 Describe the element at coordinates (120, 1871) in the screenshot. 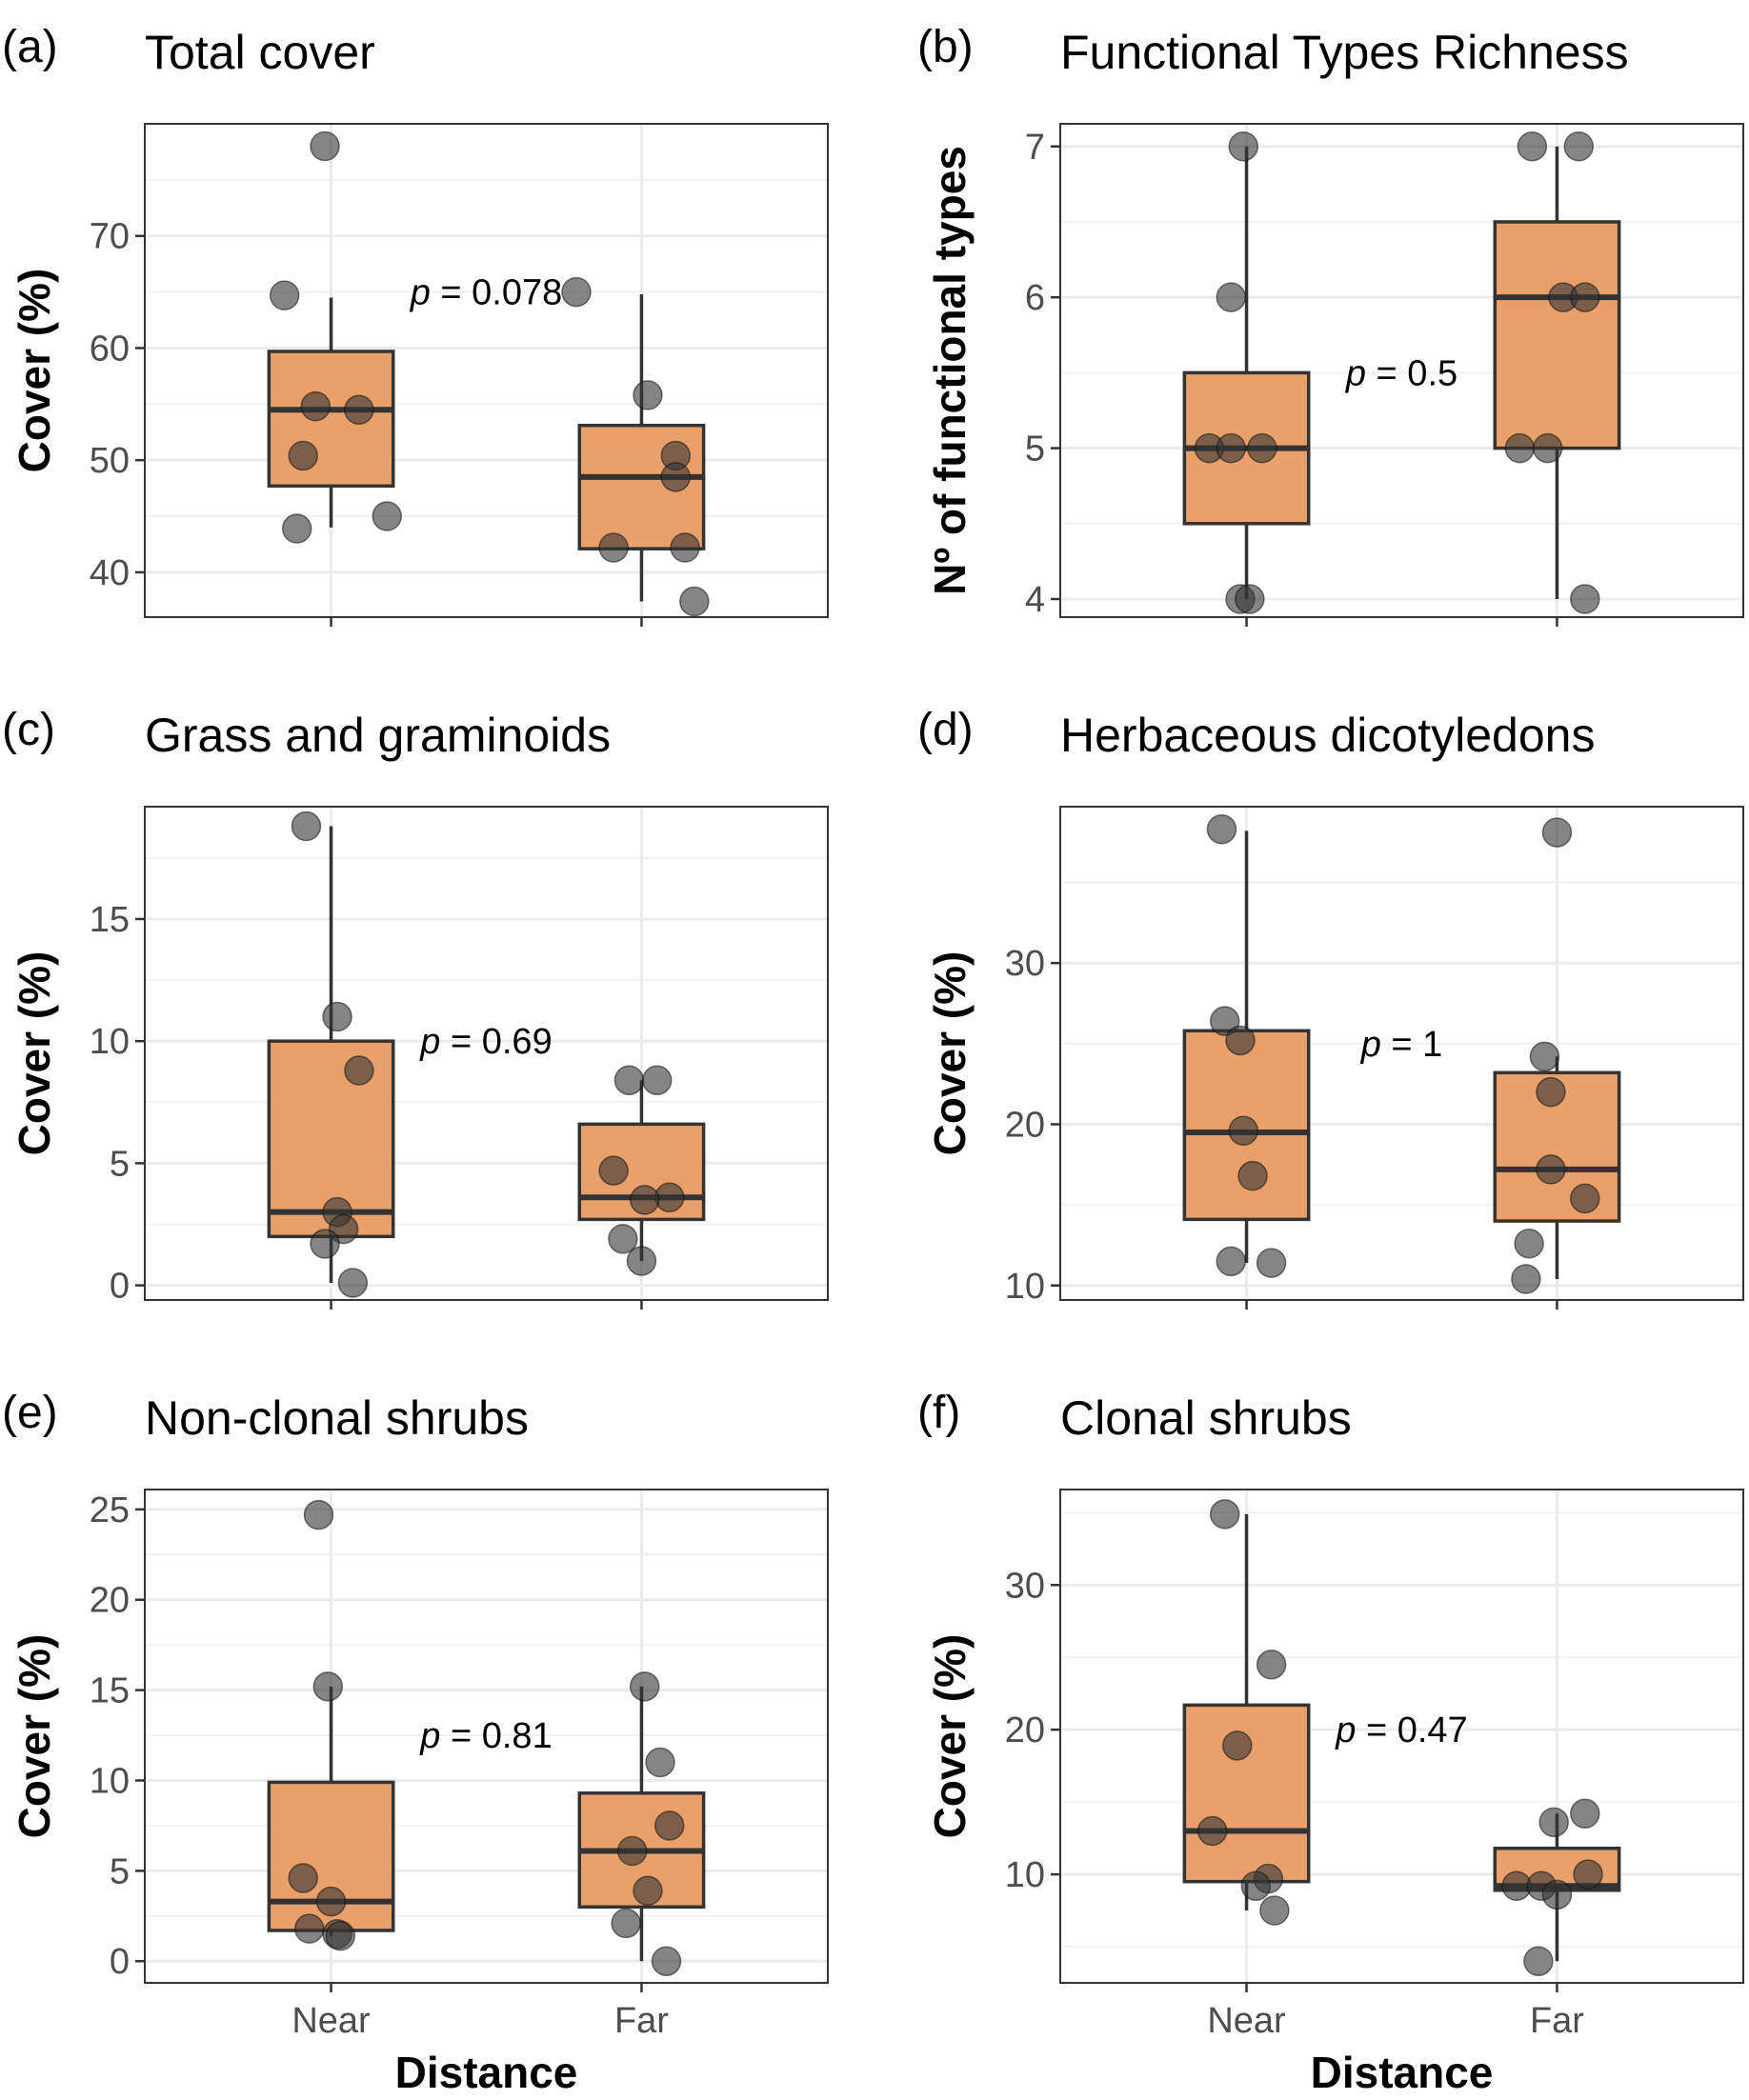

I see `y-tick-label: 5` at that location.